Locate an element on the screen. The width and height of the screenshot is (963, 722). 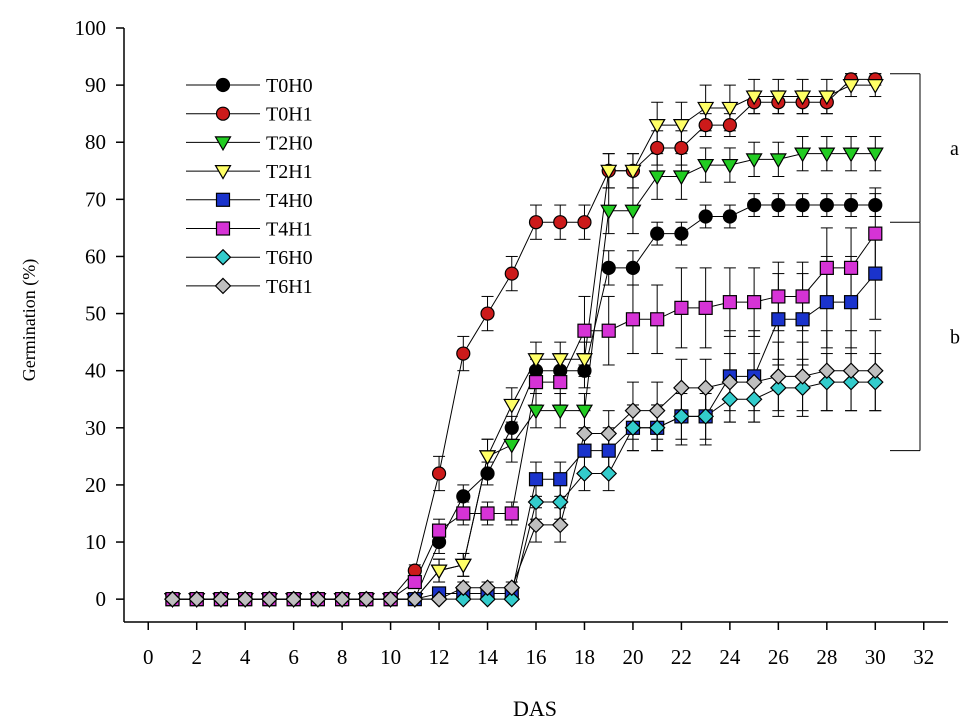
x-tick-label: 30 is located at coordinates (875, 657).